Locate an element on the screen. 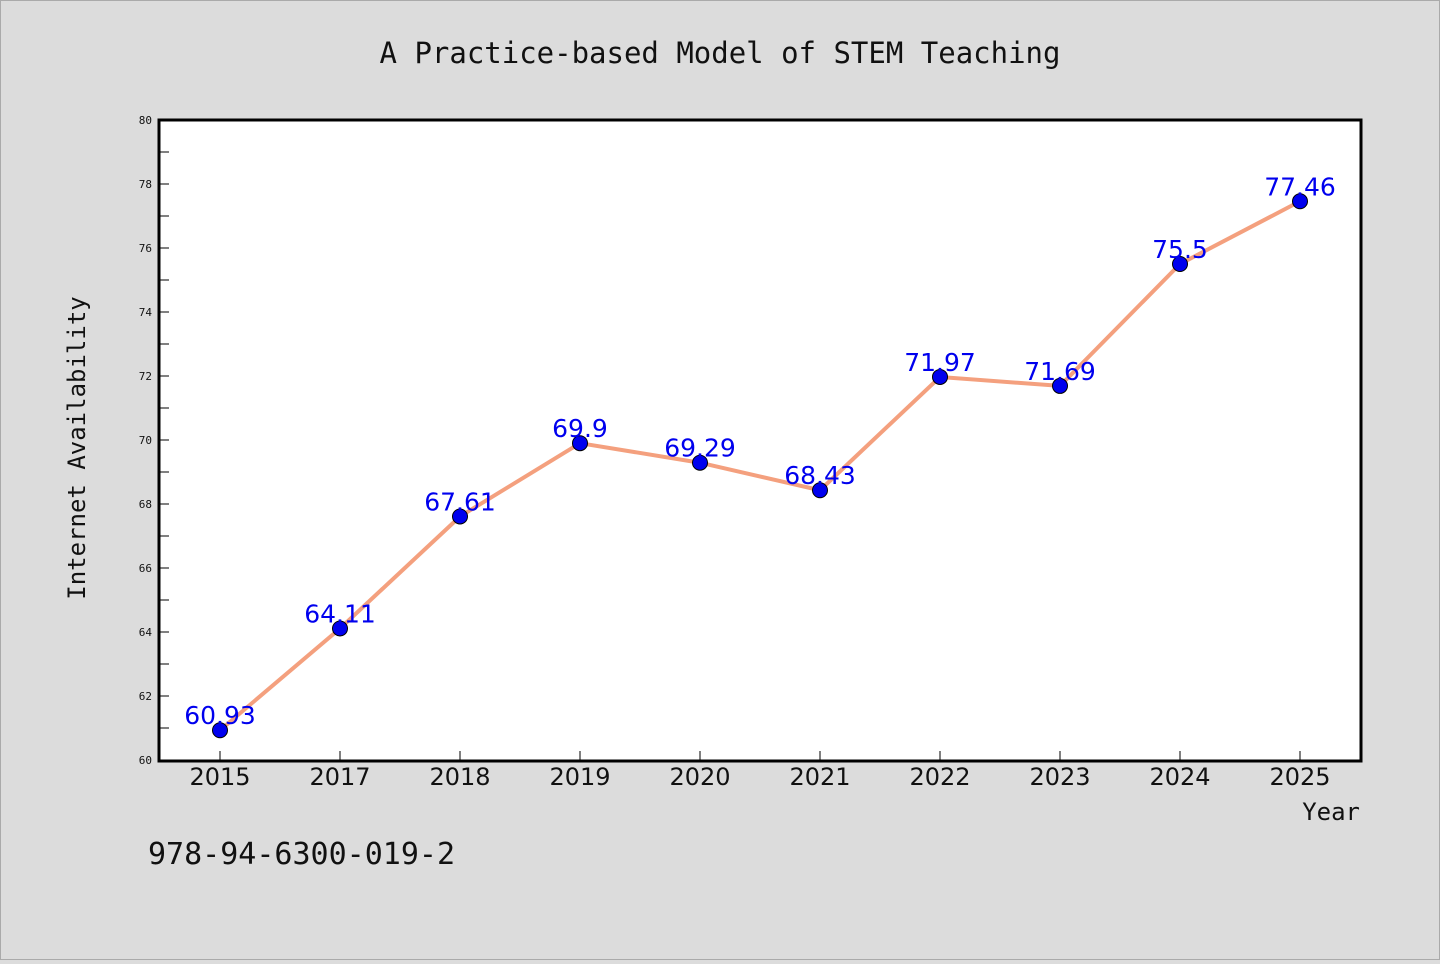  y-axis-ticks: 60 62 64 66 68 70 72 74 76 78 80 is located at coordinates (154, 440).